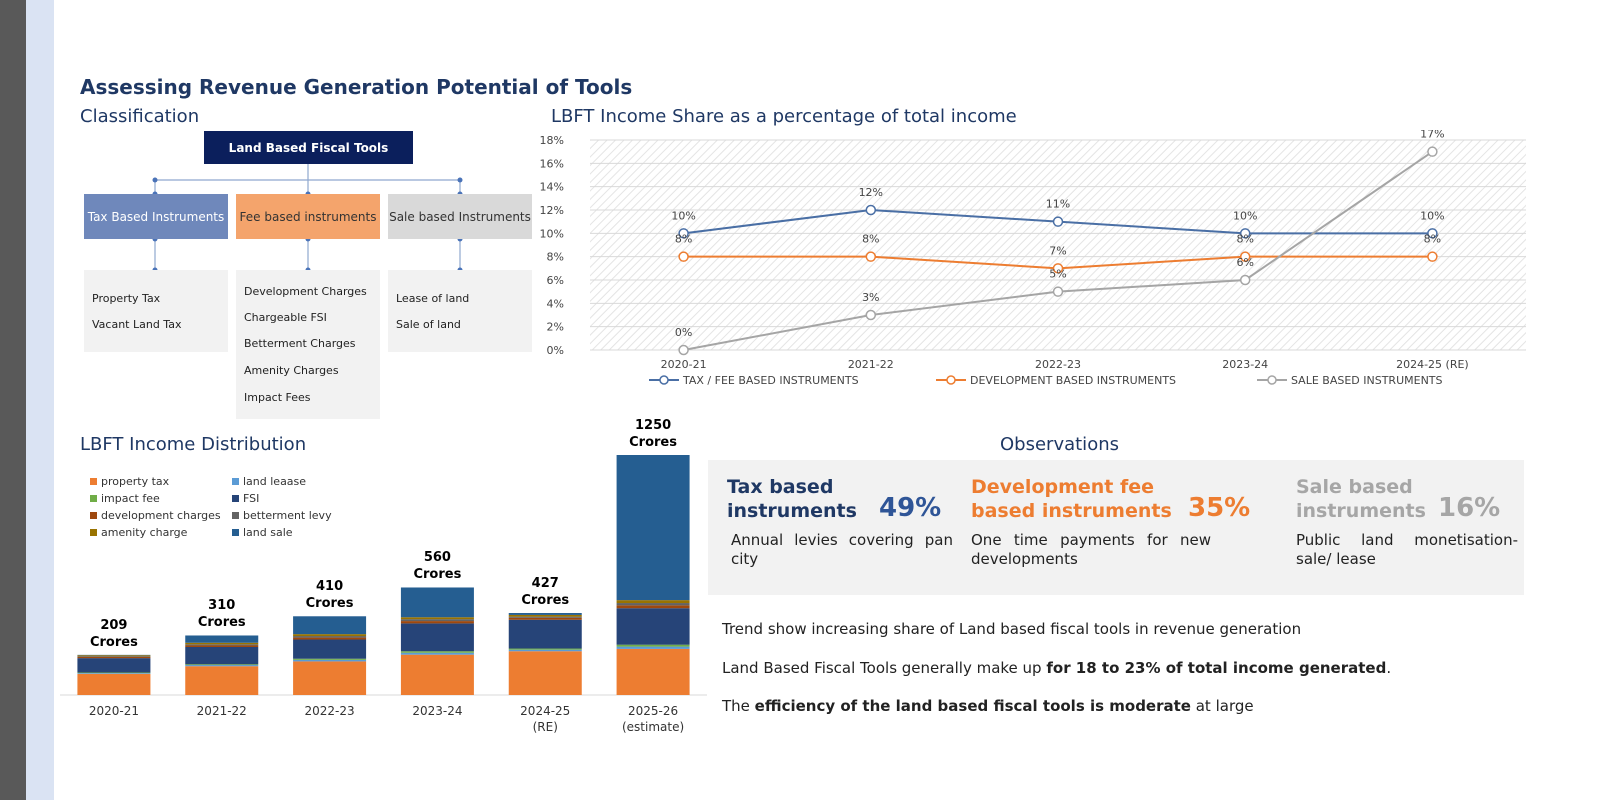  I want to click on data-label: 8%, so click(1432, 239).